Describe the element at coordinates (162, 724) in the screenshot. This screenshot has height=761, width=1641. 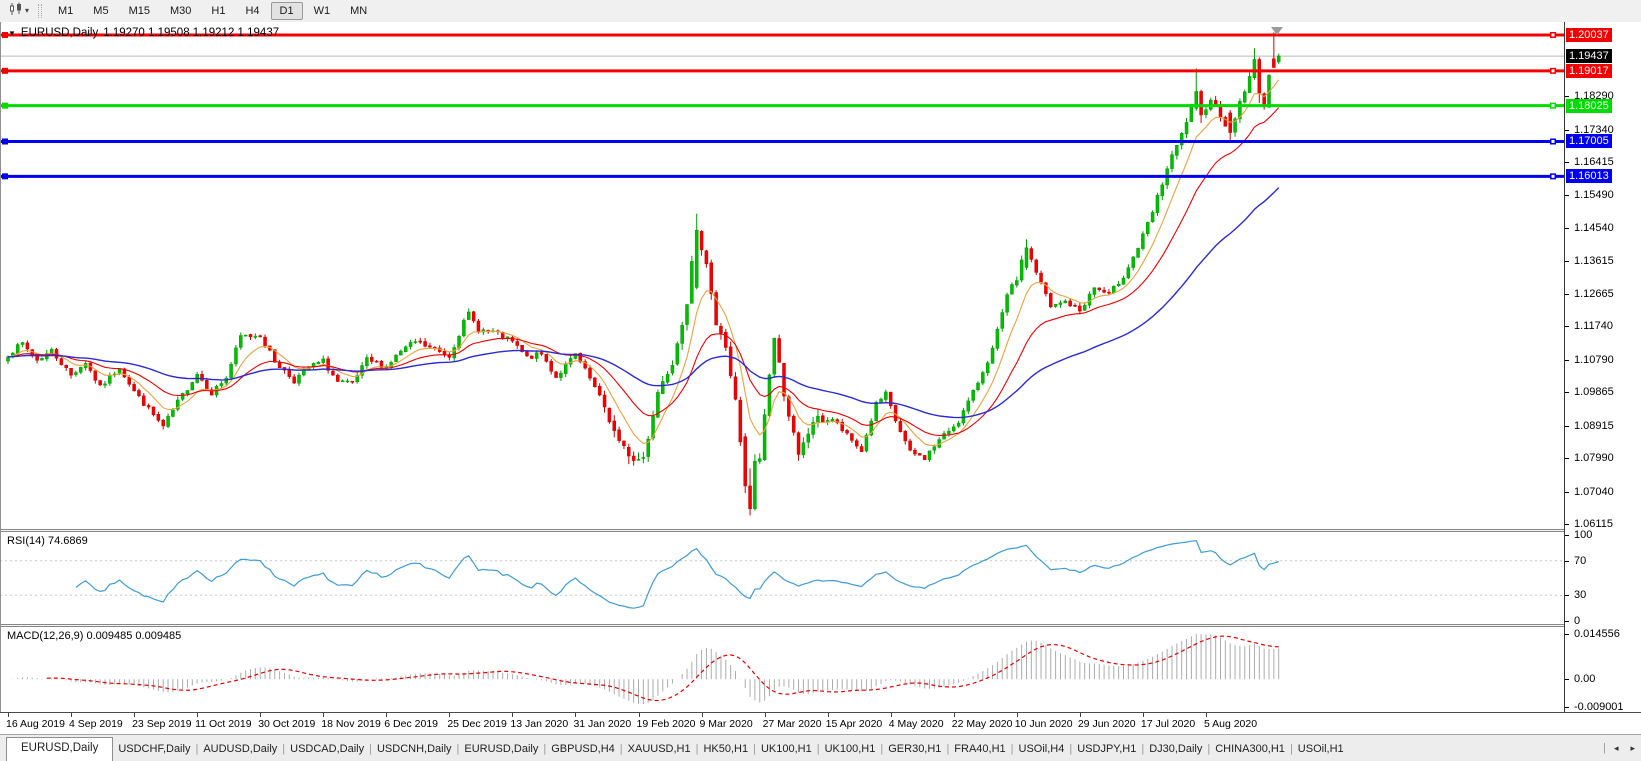
I see `time-axis-label: 23 Sep 2019` at that location.